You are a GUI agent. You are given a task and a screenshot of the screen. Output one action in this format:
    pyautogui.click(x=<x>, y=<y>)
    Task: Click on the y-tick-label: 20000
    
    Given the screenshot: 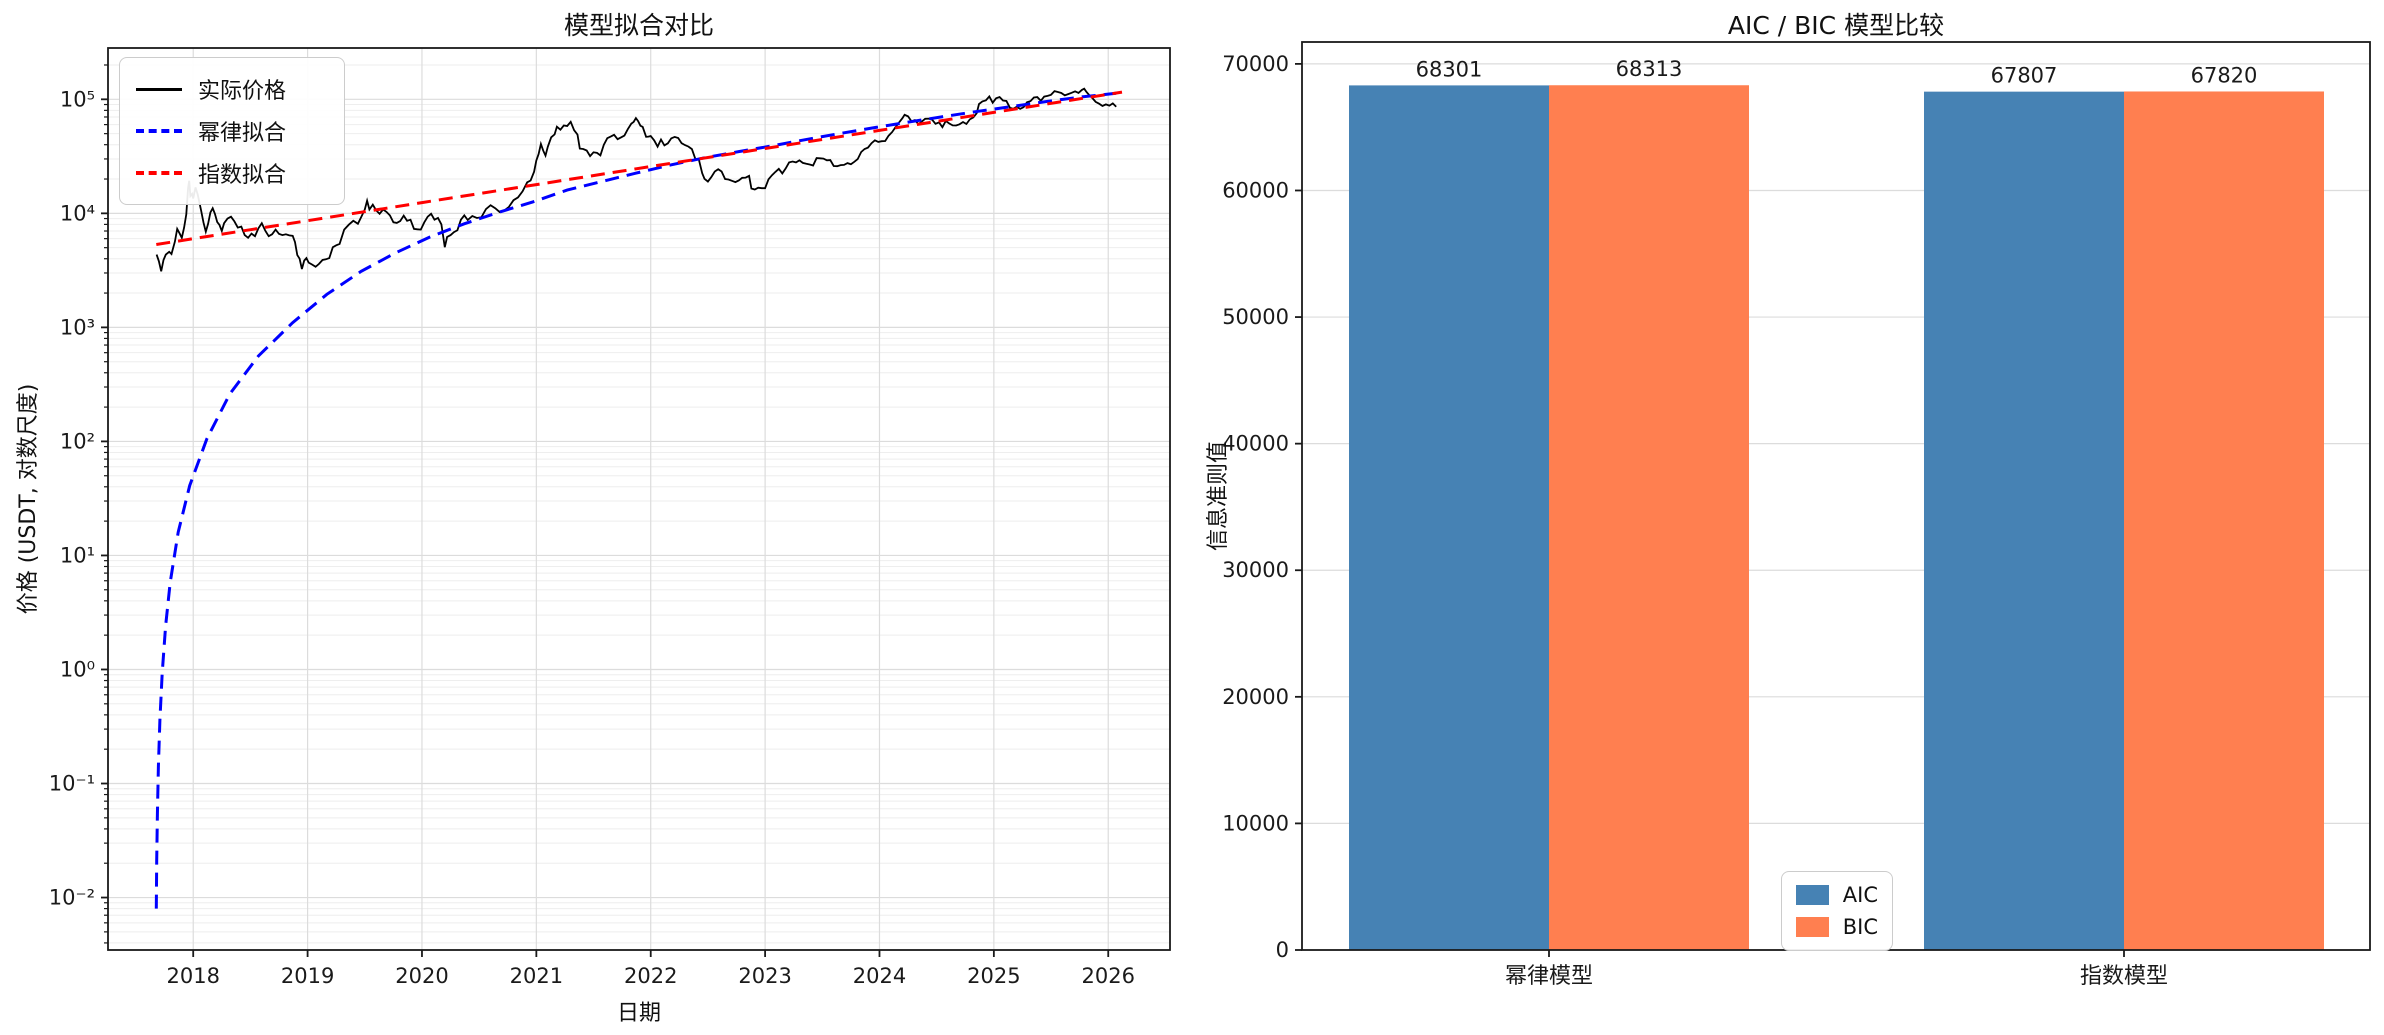 What is the action you would take?
    pyautogui.click(x=1255, y=697)
    